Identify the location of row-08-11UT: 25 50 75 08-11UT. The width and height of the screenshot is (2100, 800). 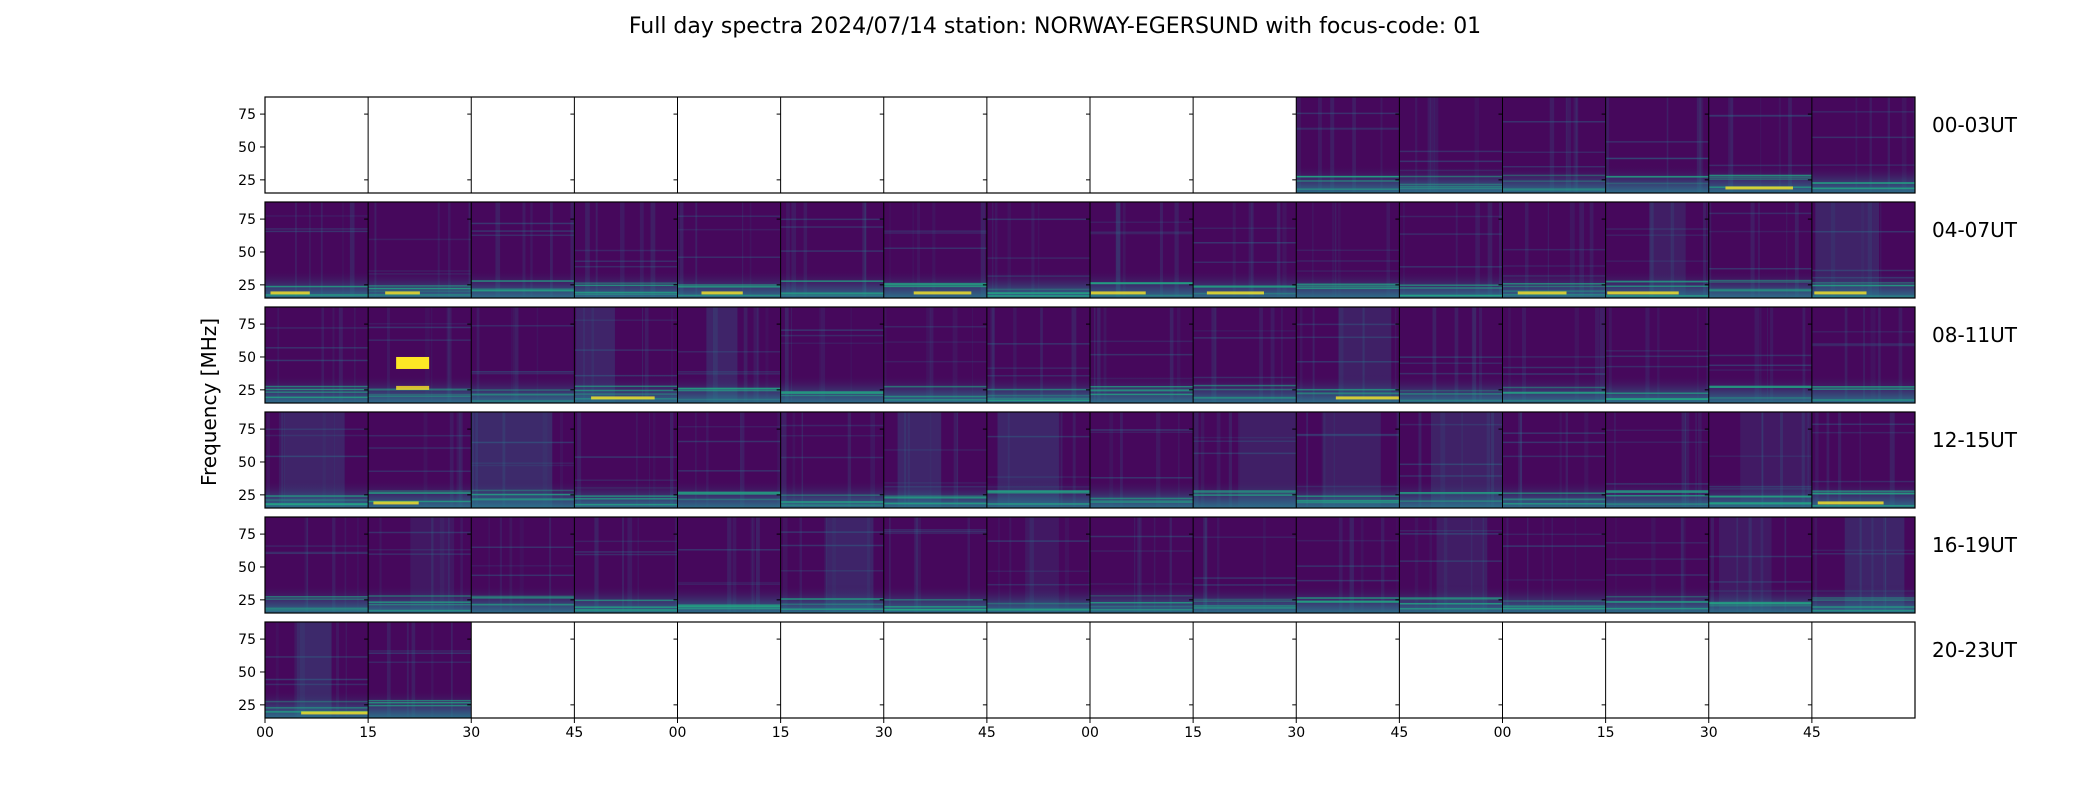
(1128, 355).